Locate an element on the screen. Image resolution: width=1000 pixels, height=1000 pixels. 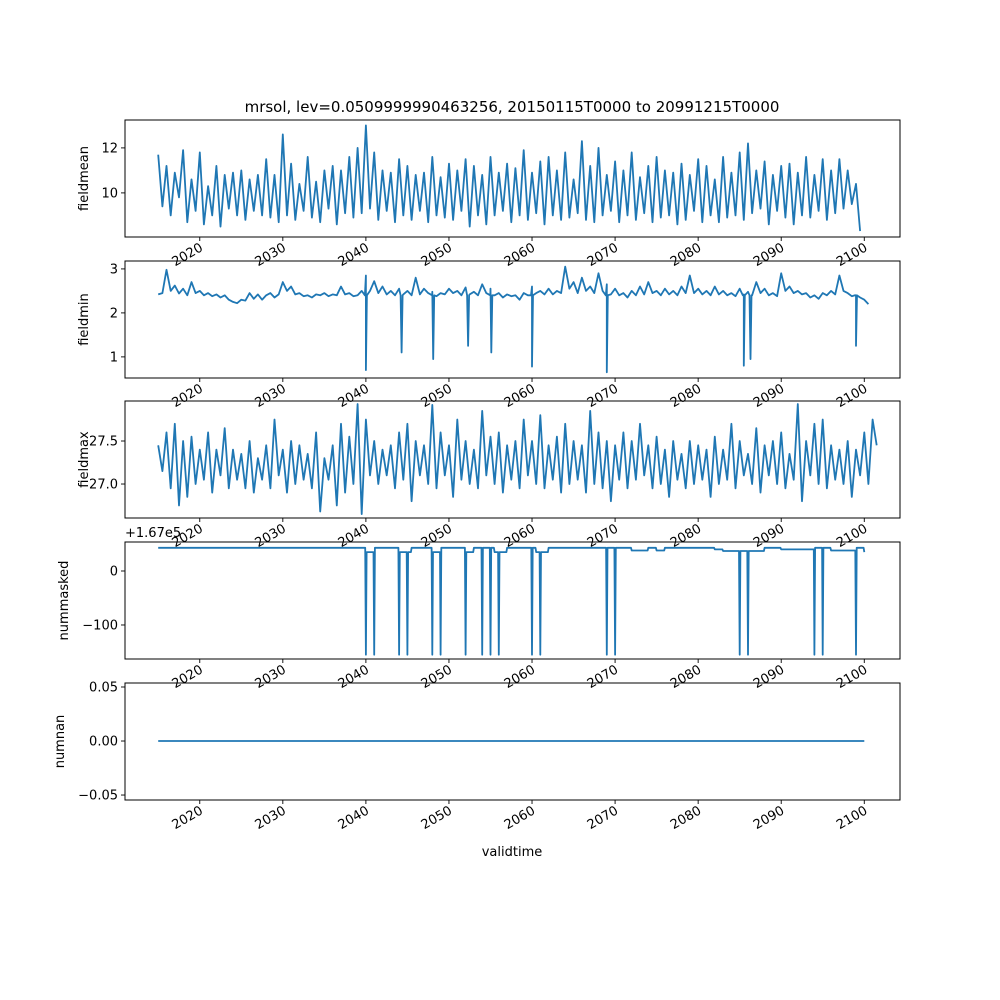
y-tick-label: 27.5 is located at coordinates (103, 442).